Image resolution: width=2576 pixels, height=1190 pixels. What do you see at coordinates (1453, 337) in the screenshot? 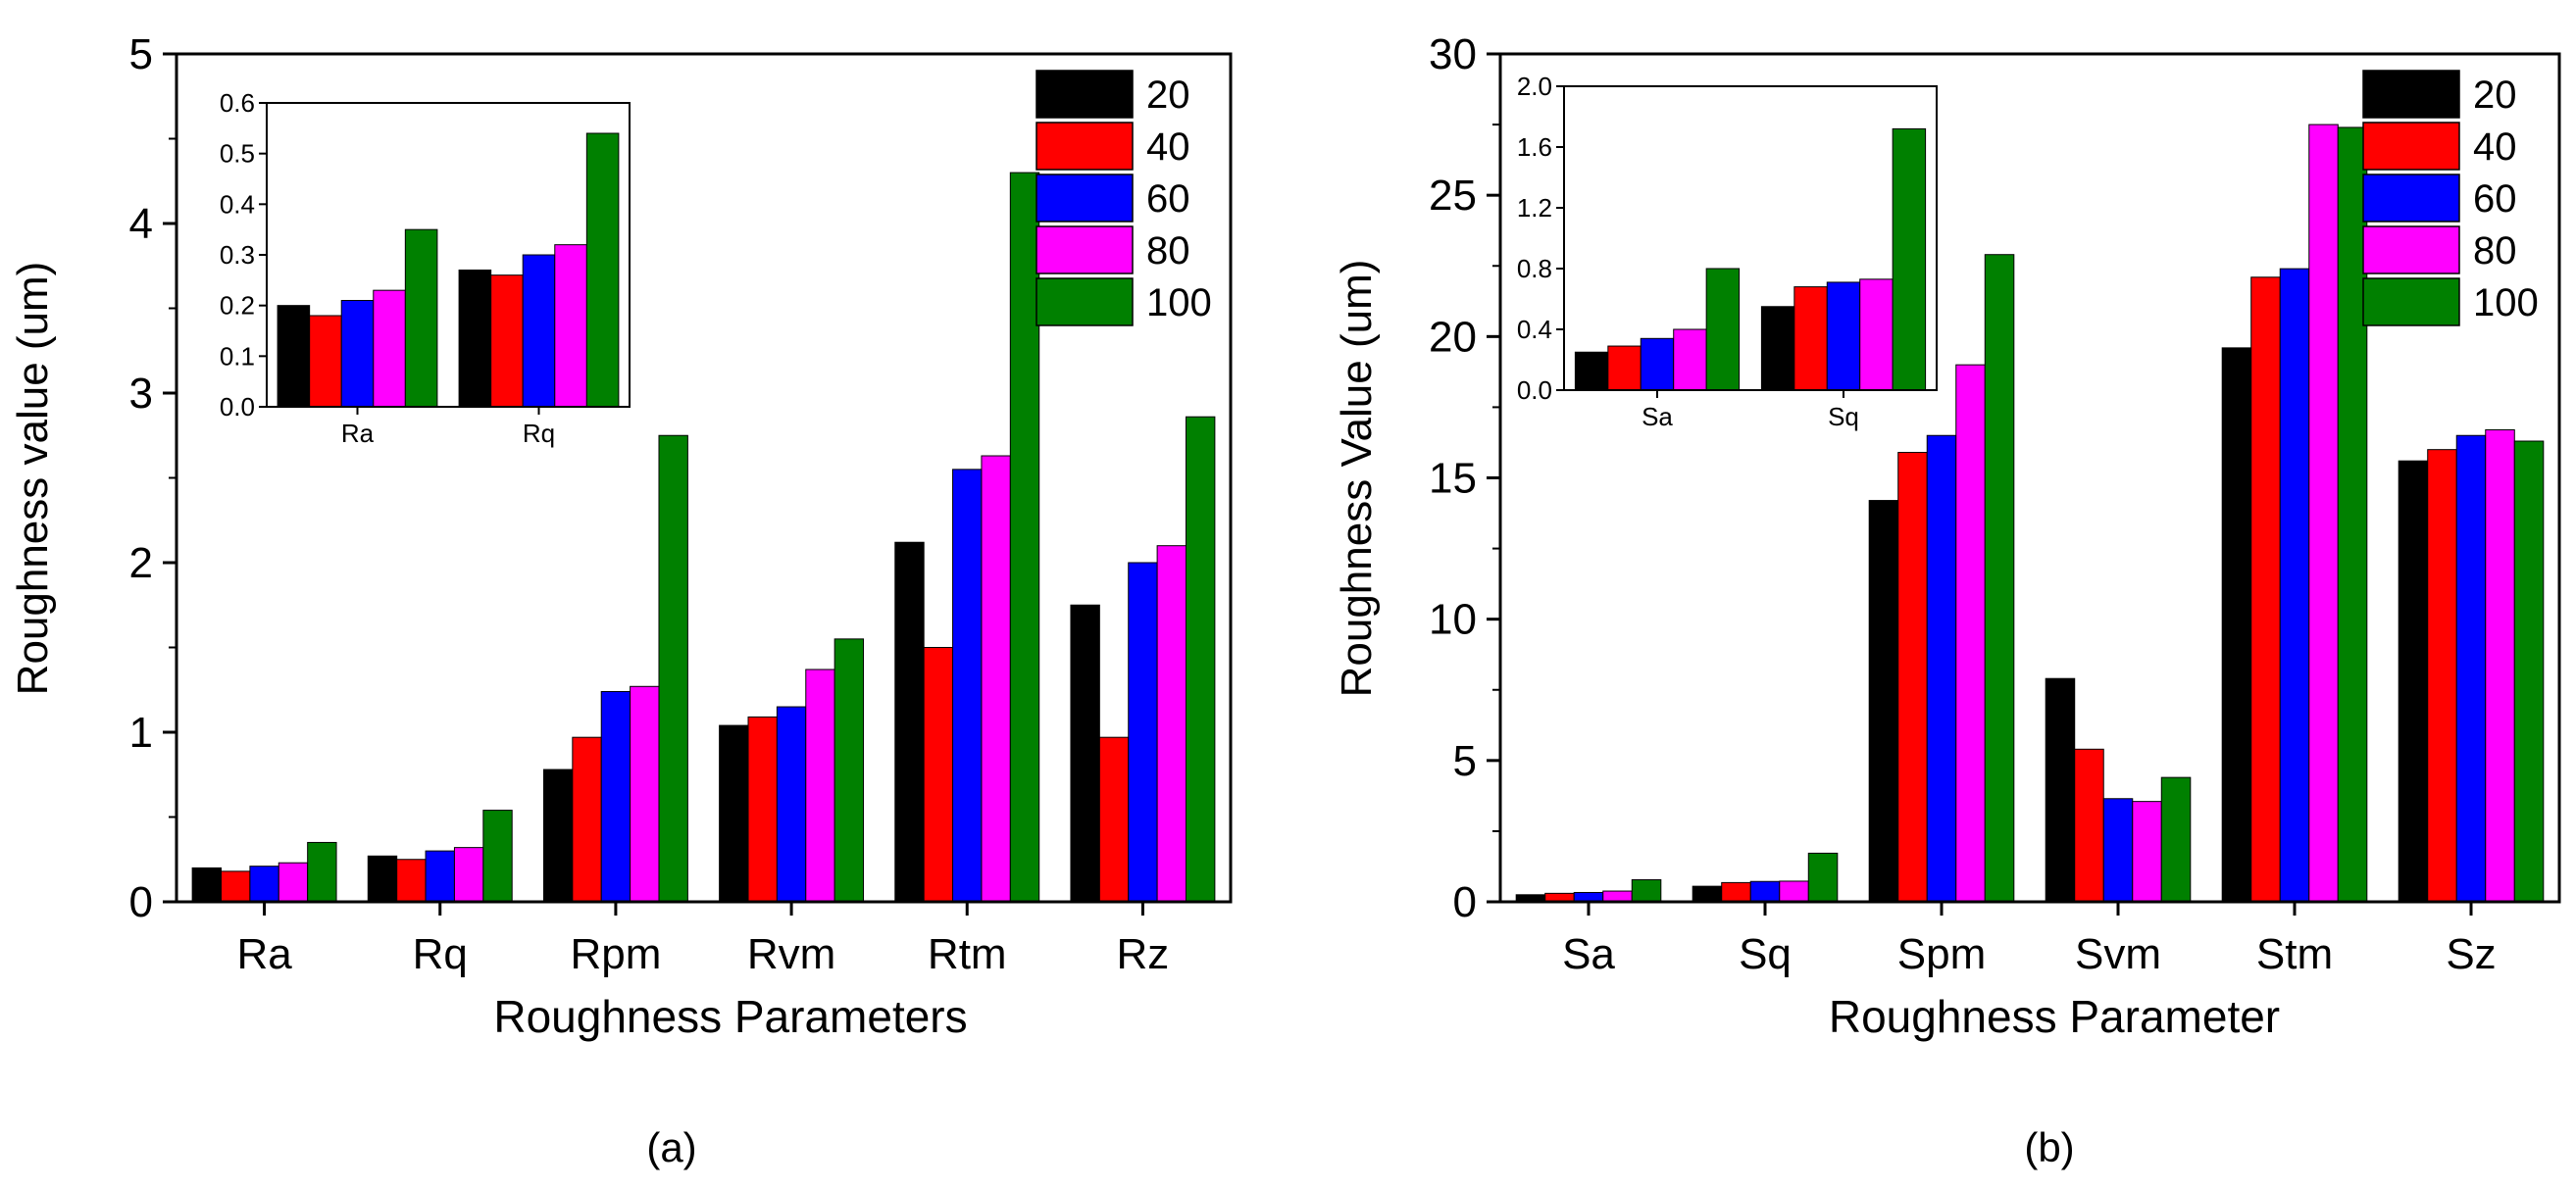
I see `y-tick-label: 20` at bounding box center [1453, 337].